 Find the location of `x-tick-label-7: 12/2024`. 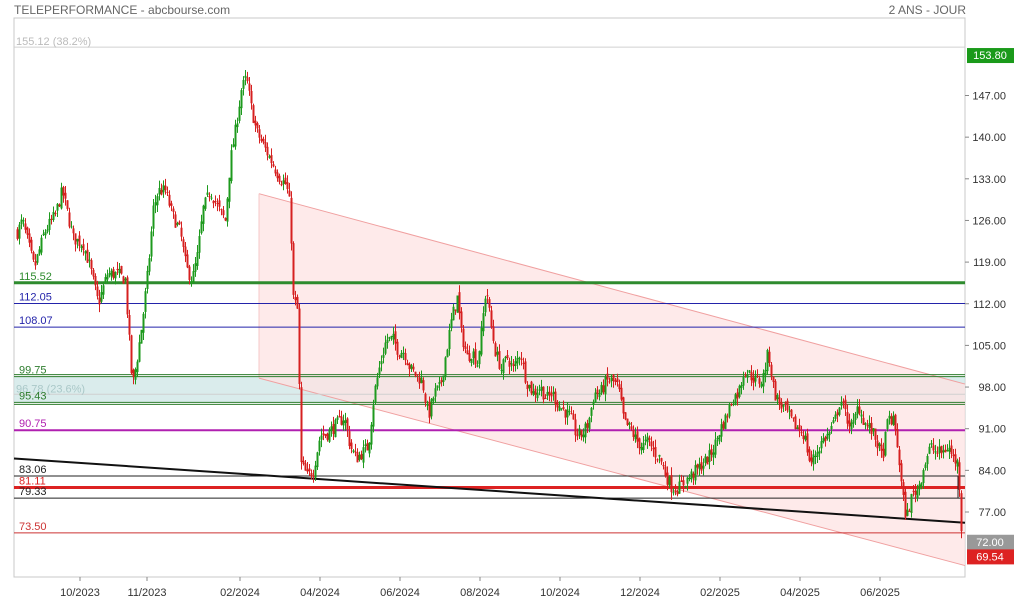

x-tick-label-7: 12/2024 is located at coordinates (640, 593).